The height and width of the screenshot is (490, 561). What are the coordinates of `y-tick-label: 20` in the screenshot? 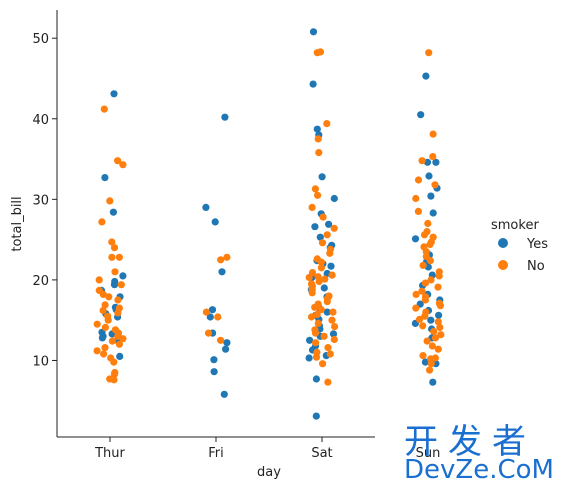 It's located at (40, 281).